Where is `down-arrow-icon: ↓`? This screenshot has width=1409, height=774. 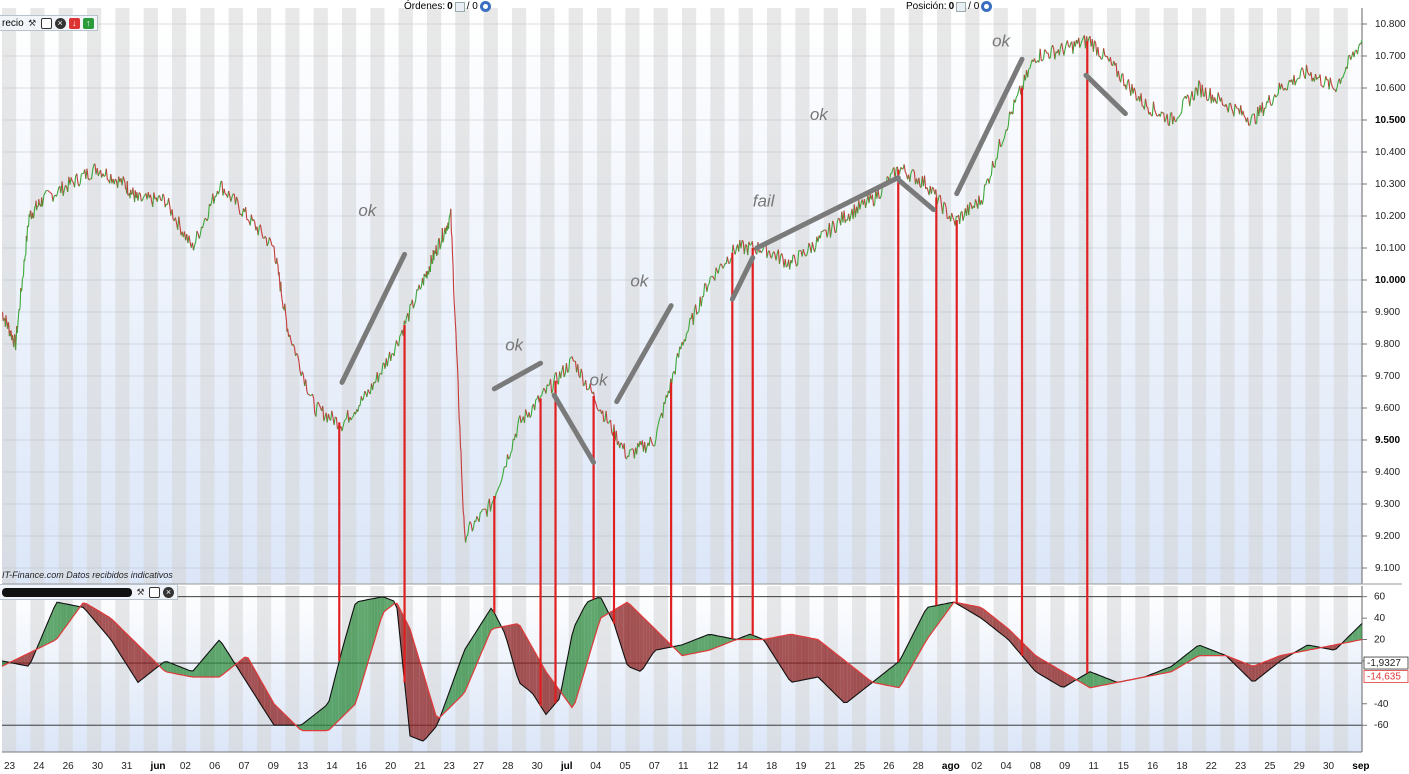
down-arrow-icon: ↓ is located at coordinates (74, 23).